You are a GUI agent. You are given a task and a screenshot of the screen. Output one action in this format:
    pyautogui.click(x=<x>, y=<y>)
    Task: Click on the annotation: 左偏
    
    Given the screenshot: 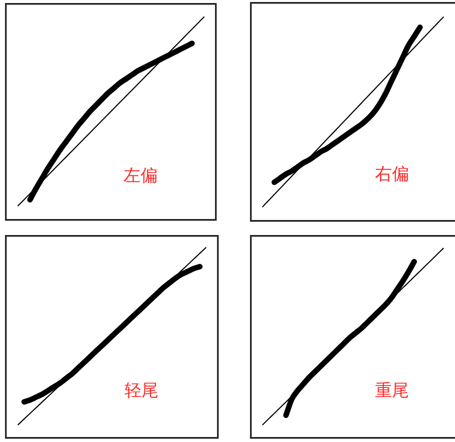 What is the action you would take?
    pyautogui.click(x=140, y=176)
    